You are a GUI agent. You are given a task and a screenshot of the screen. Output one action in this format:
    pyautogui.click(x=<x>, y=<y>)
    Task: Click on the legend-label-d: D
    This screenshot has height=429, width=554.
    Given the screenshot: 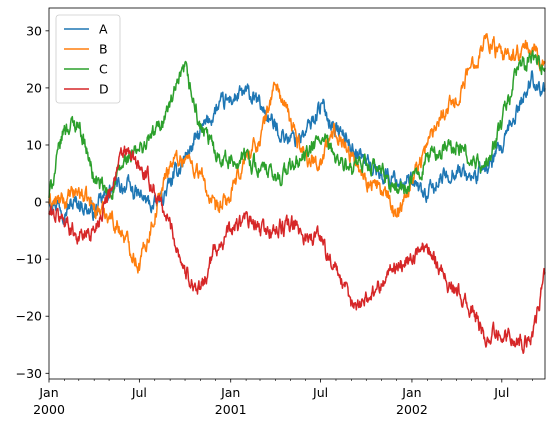 What is the action you would take?
    pyautogui.click(x=104, y=89)
    